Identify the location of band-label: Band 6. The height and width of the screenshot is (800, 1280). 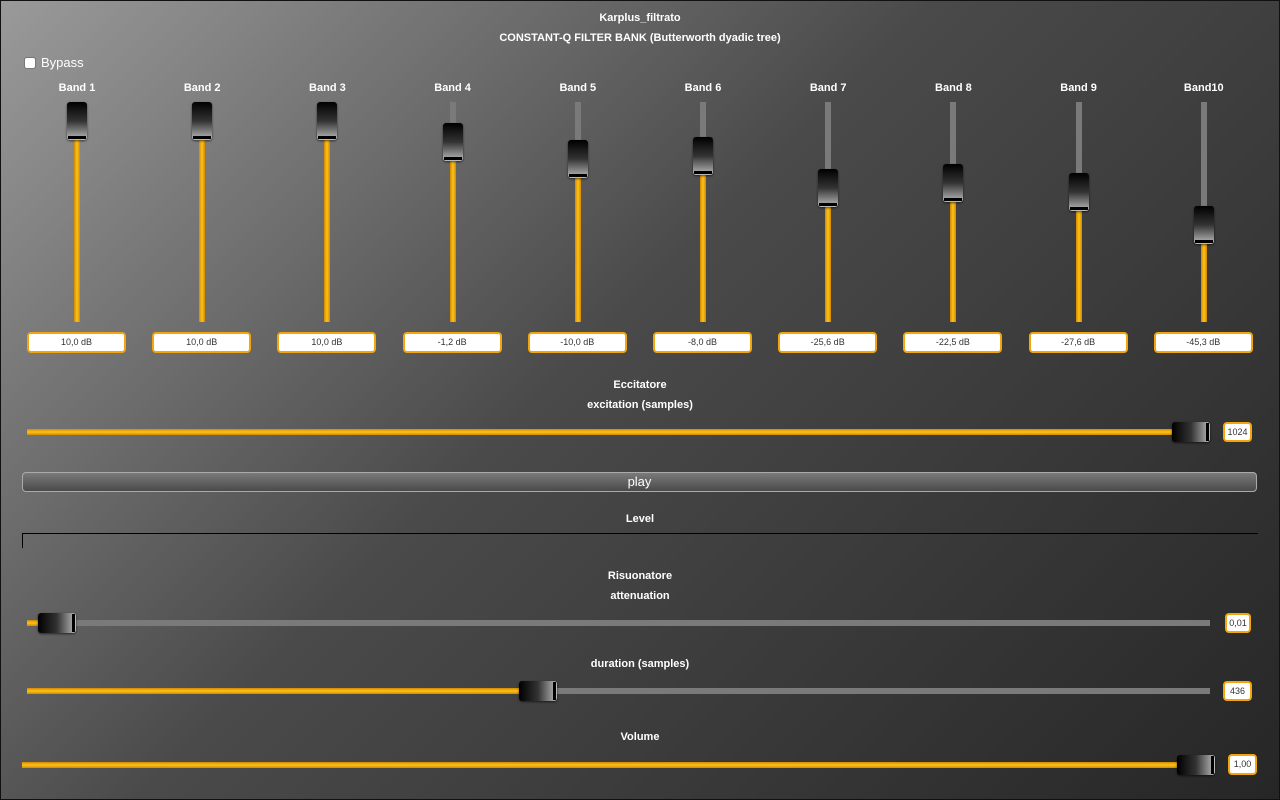
(703, 88).